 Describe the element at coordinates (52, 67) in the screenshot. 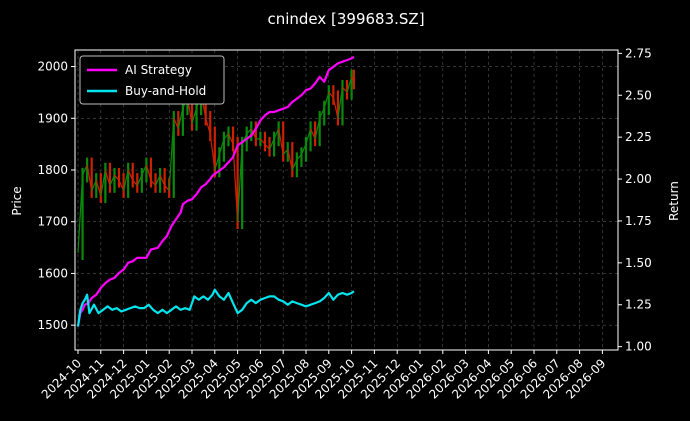

I see `left-tick-label: 2000` at that location.